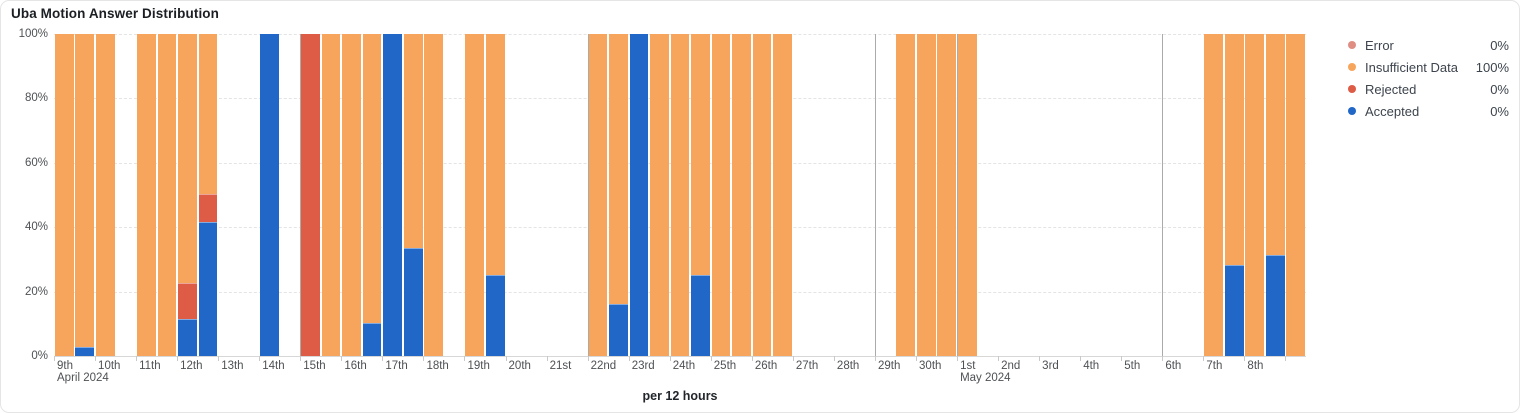 This screenshot has height=413, width=1520. Describe the element at coordinates (36, 227) in the screenshot. I see `y-tick-label: 40%` at that location.